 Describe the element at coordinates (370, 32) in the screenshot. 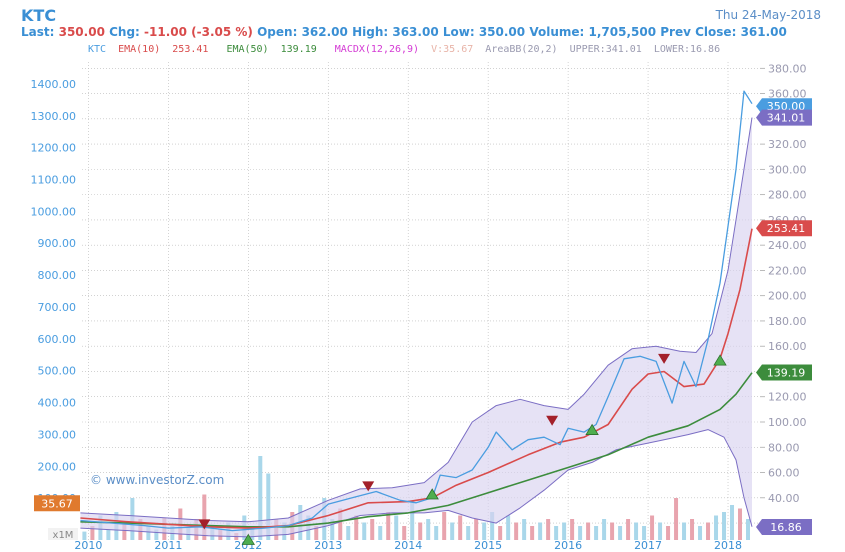

I see `high-label: High:` at that location.